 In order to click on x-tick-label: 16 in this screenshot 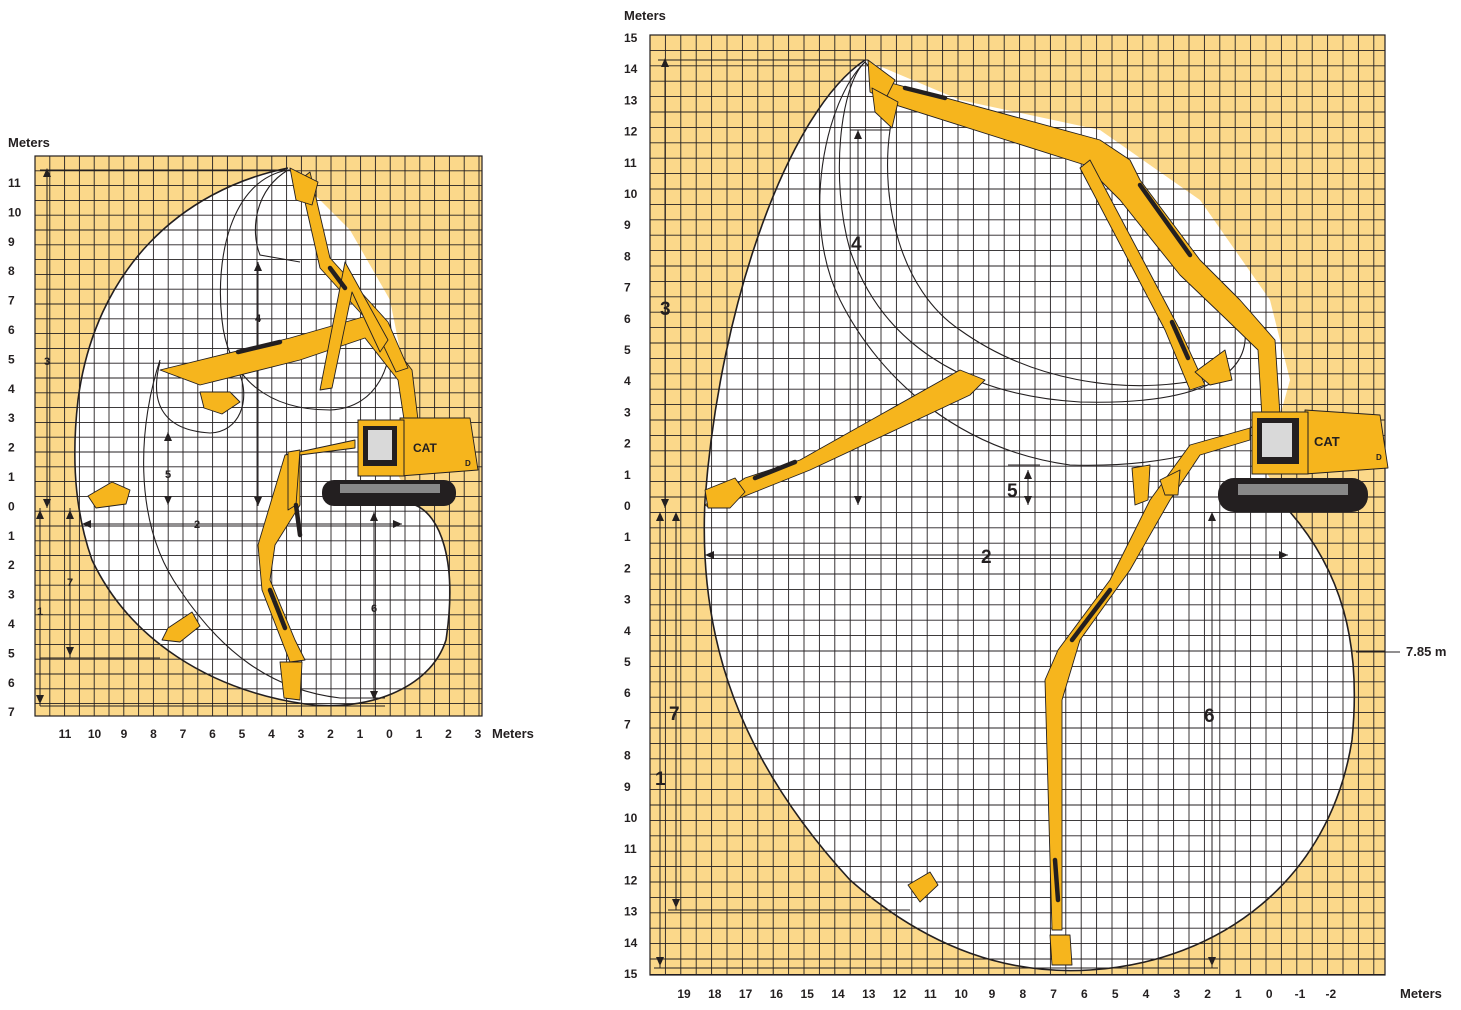, I will do `click(777, 994)`.